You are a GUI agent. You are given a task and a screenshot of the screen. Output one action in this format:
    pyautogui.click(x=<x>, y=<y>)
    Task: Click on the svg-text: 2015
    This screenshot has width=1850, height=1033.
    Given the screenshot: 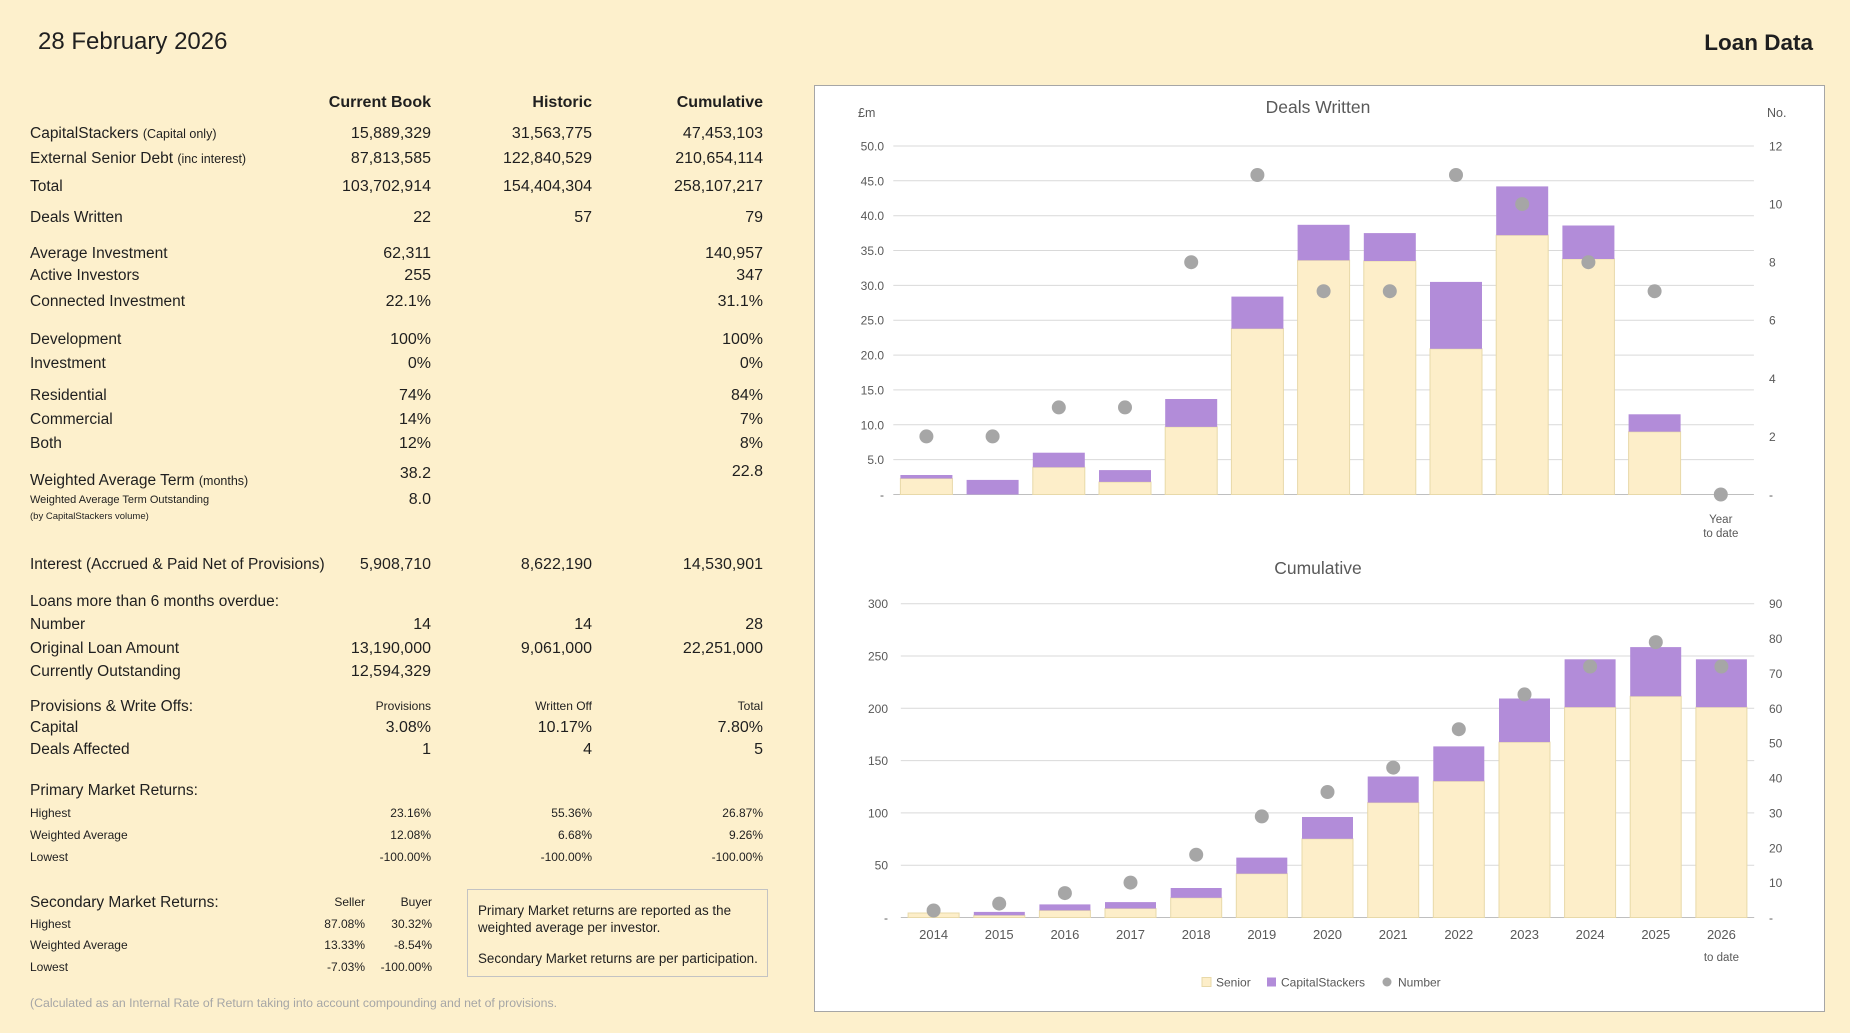 What is the action you would take?
    pyautogui.click(x=999, y=934)
    